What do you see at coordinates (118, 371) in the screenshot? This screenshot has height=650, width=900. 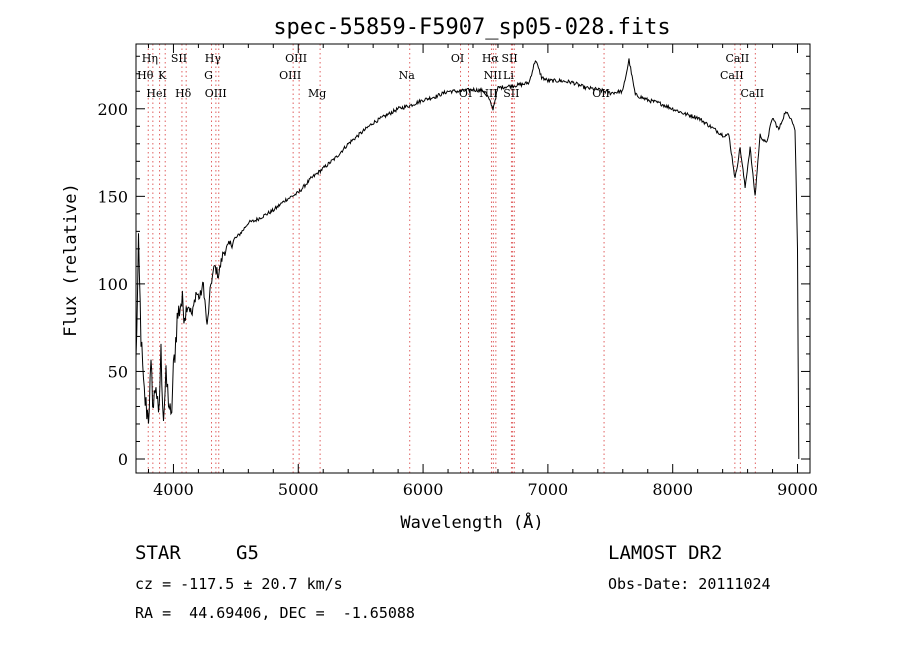 I see `y-tick-label: 50` at bounding box center [118, 371].